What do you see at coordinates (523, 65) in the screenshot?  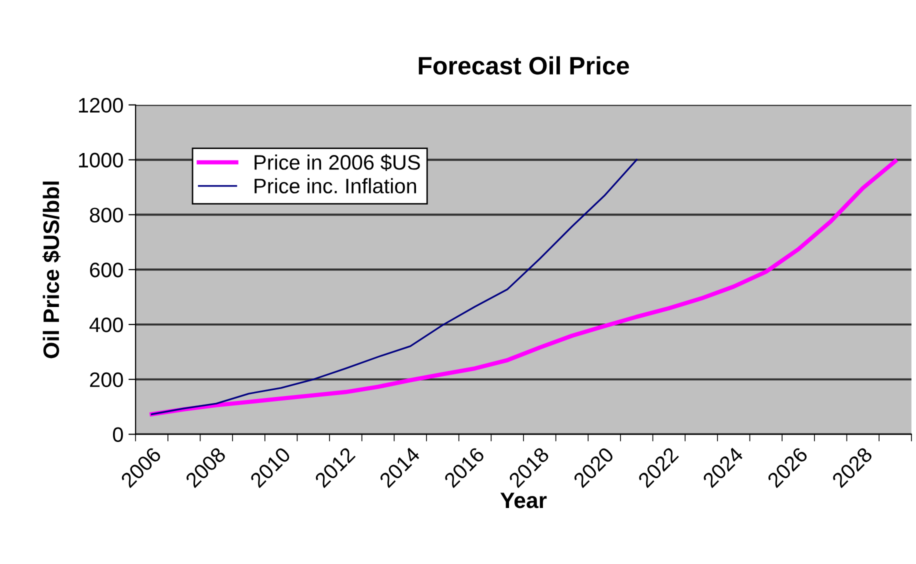 I see `chart-title: Forecast Oil Price` at bounding box center [523, 65].